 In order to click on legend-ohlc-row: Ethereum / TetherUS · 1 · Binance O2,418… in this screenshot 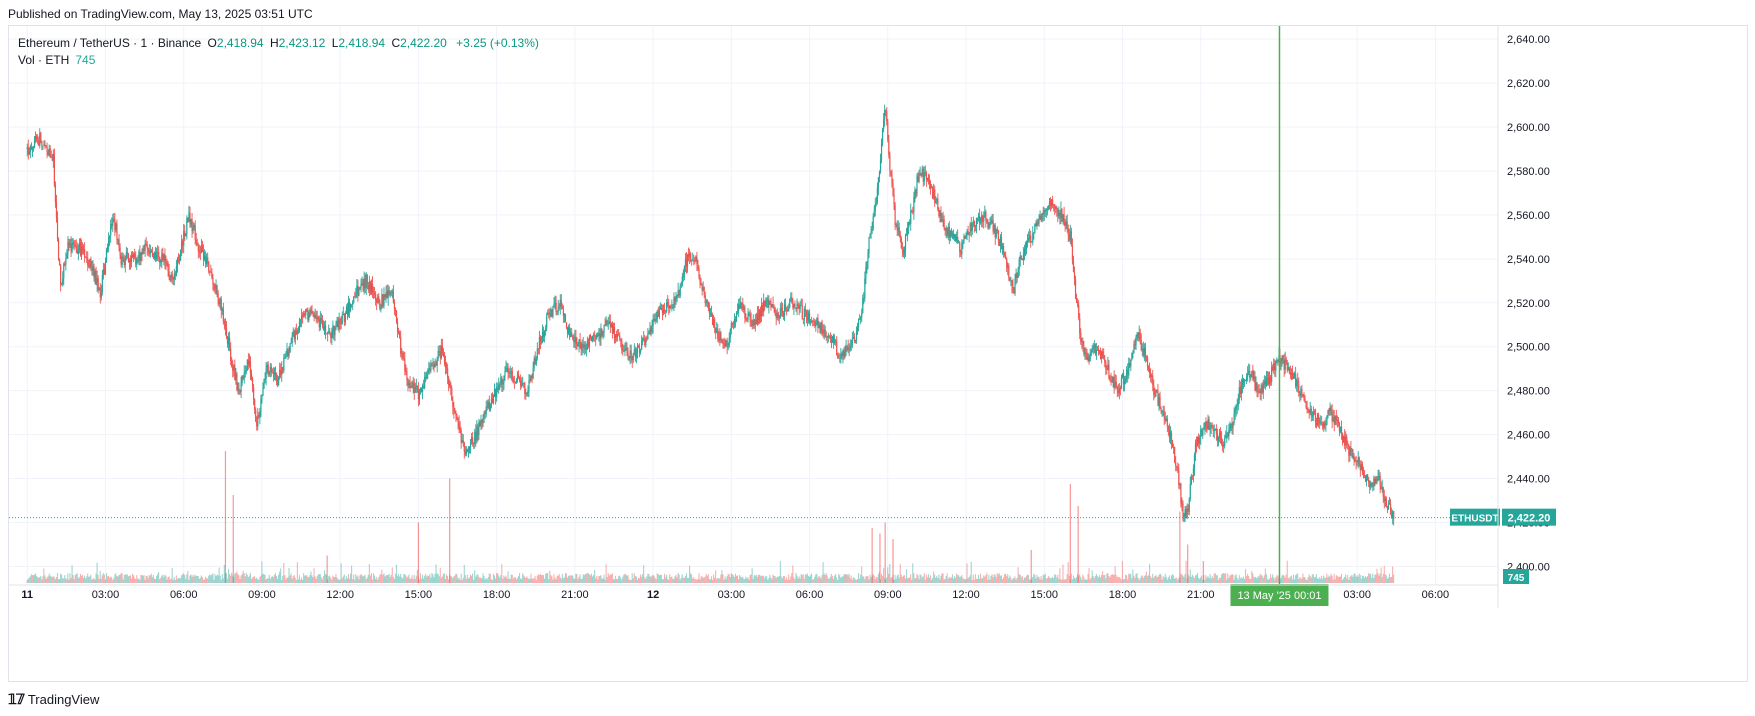, I will do `click(278, 43)`.